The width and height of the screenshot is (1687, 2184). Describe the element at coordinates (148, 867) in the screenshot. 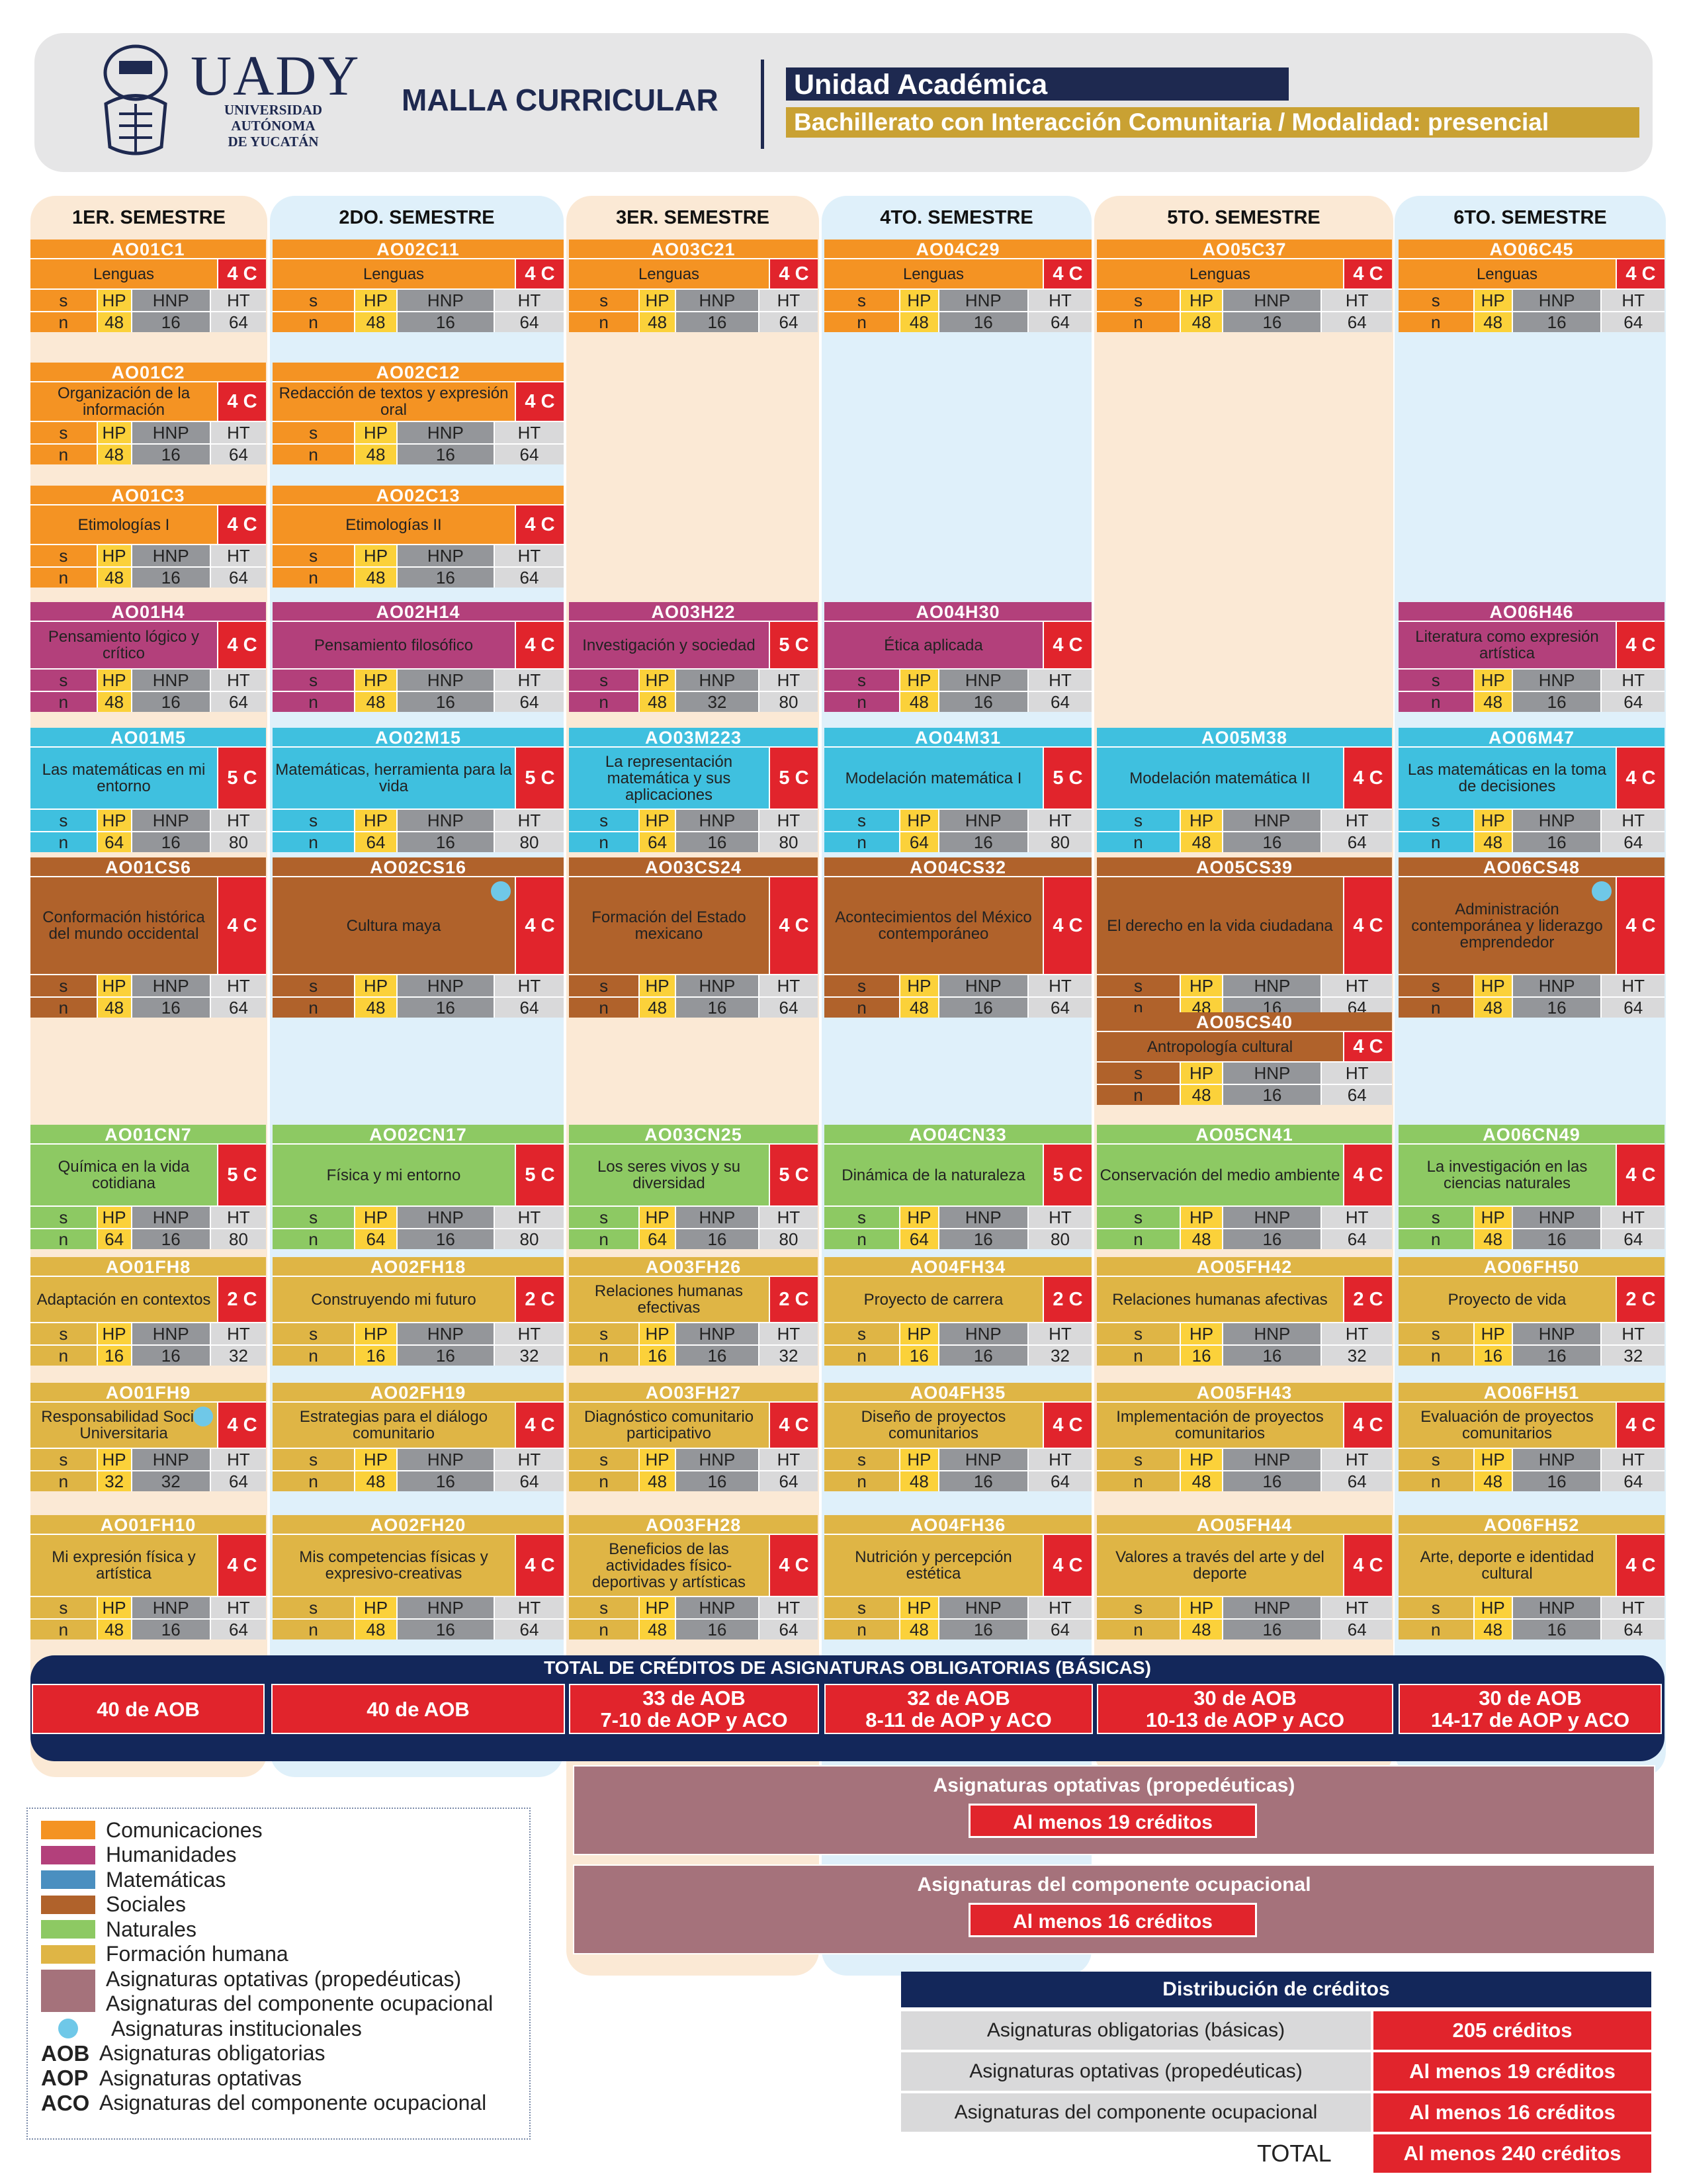

I see `course-code: AO01CS6` at that location.